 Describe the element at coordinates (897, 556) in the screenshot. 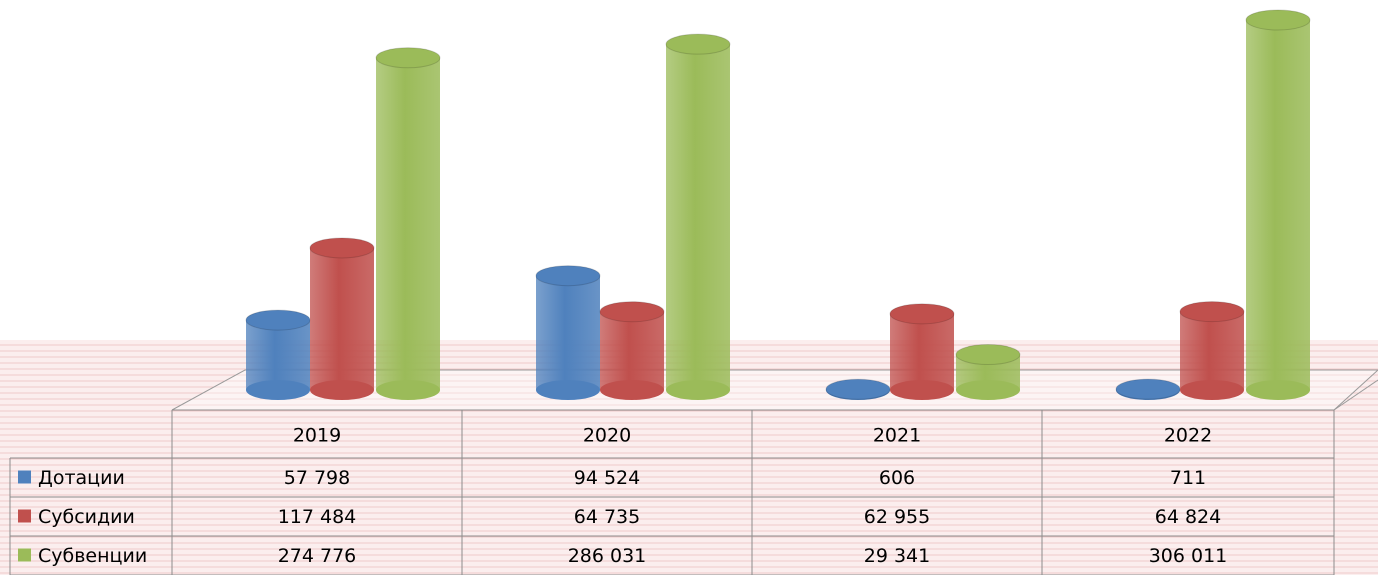

I see `value-label: 29 341` at that location.